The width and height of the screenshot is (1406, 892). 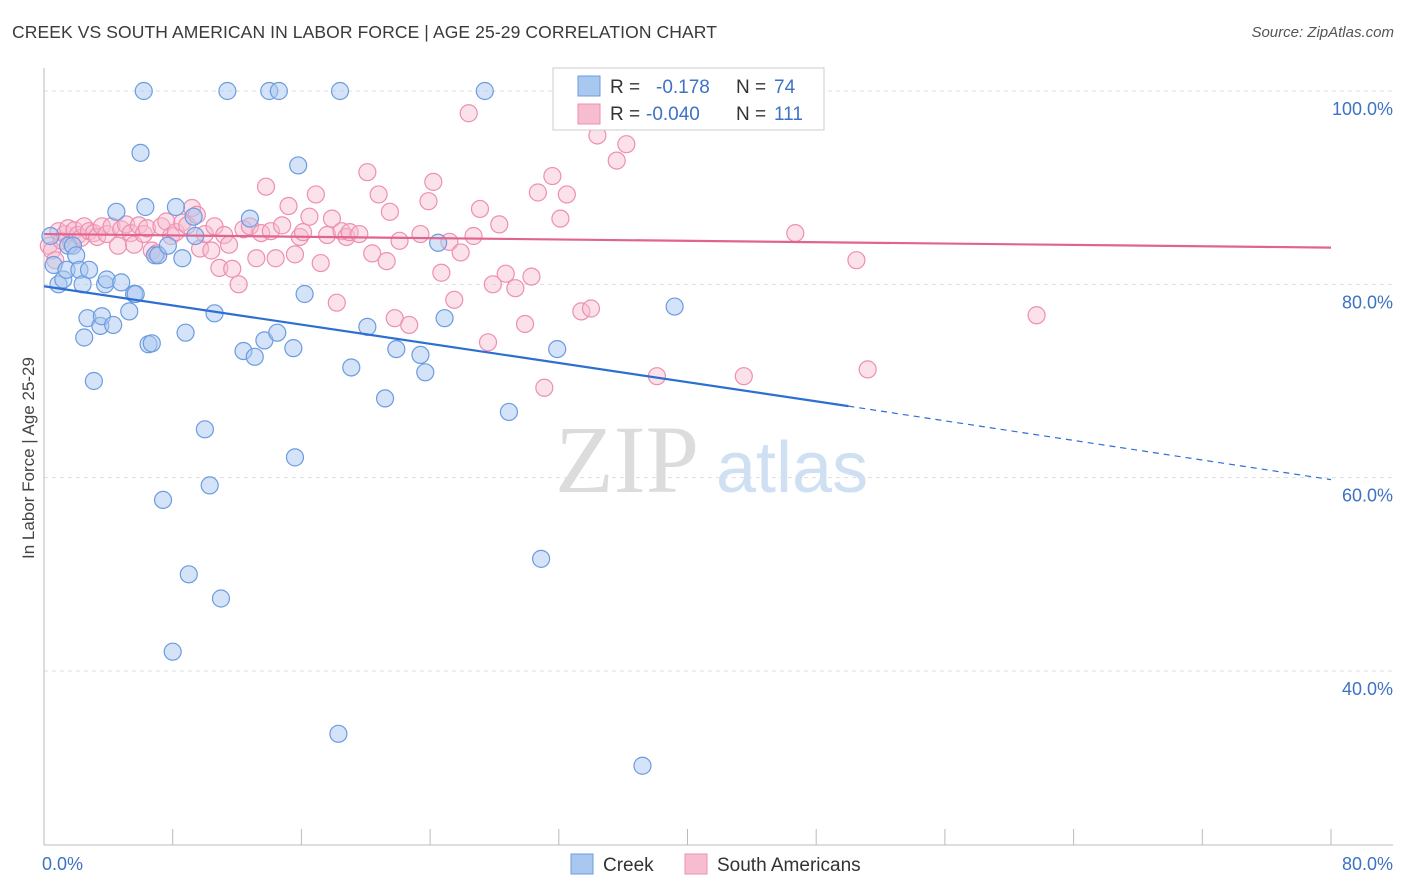 I want to click on watermark-atlas: atlas, so click(x=792, y=468).